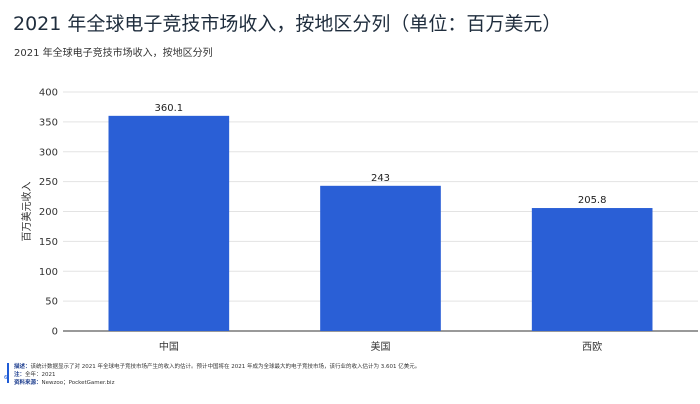 Image resolution: width=700 pixels, height=404 pixels. Describe the element at coordinates (64, 383) in the screenshot. I see `footer-source: 资料来源：Newzoo；PocketGamer.biz` at that location.